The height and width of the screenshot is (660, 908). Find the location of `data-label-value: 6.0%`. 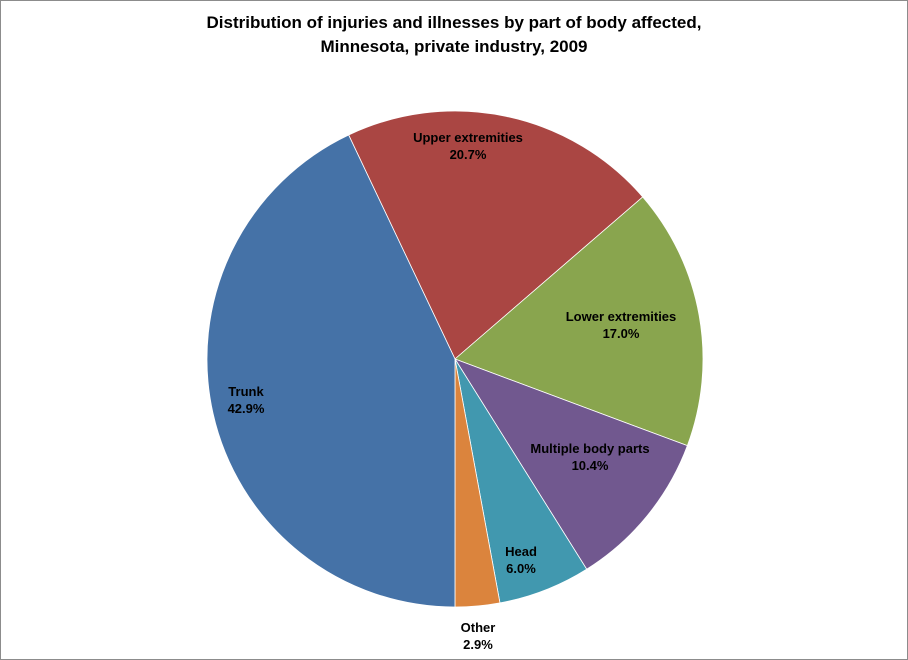

data-label-value: 6.0% is located at coordinates (521, 568).